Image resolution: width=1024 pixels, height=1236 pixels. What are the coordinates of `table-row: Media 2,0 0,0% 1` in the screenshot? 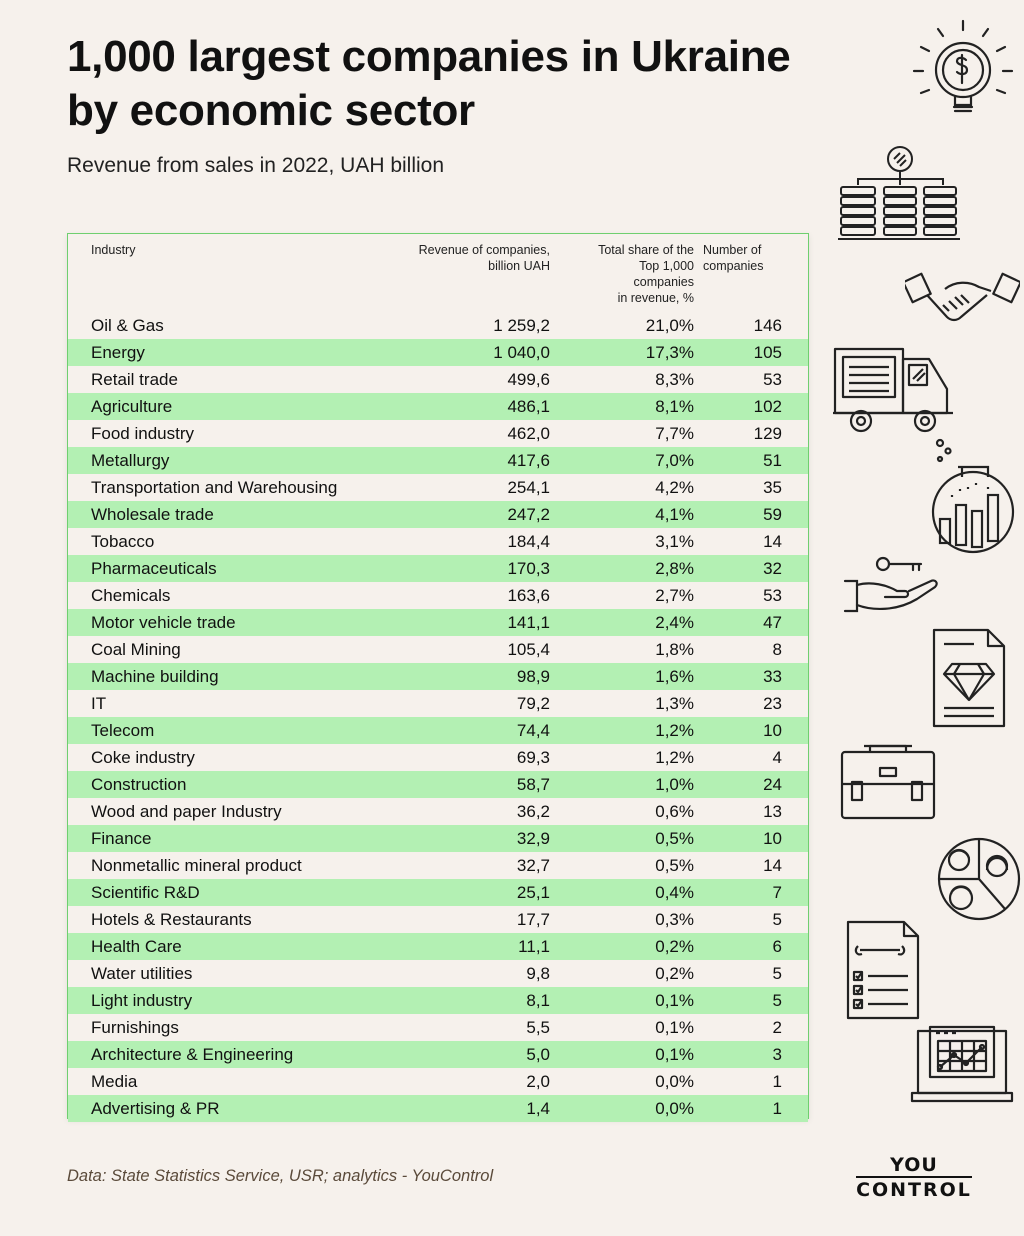 It's located at (438, 1081).